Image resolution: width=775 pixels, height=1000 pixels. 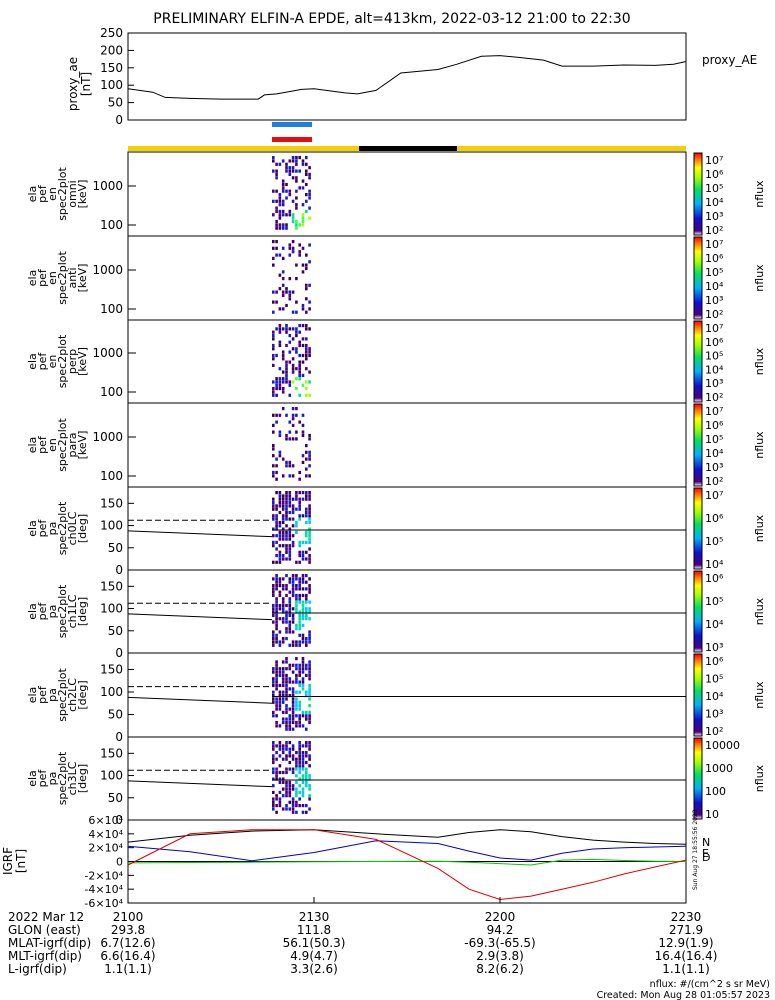 I want to click on igrf-legend-e: E, so click(x=705, y=853).